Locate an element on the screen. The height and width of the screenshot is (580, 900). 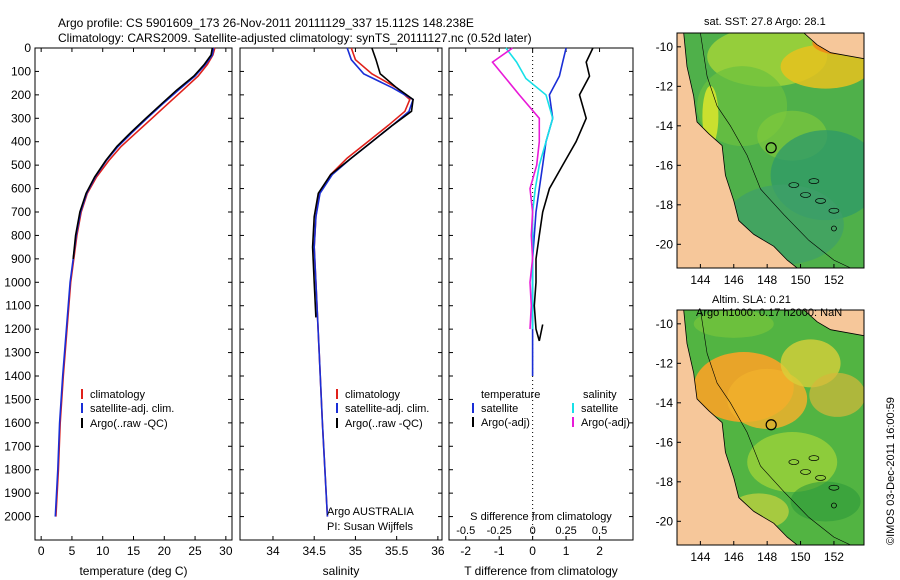
s-tick-label: 0 is located at coordinates (533, 531).